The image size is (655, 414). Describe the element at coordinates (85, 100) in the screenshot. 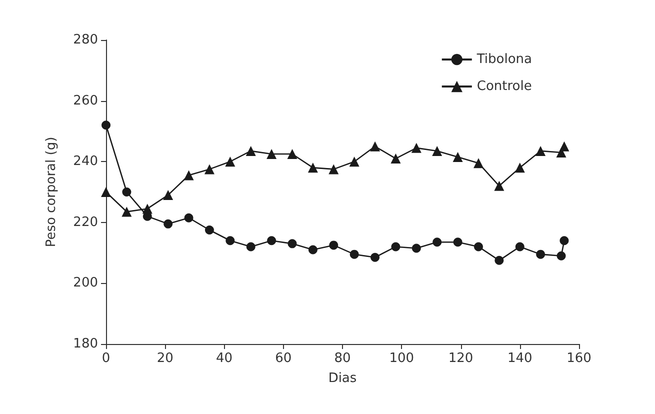

I see `y-tick-label: 260` at that location.